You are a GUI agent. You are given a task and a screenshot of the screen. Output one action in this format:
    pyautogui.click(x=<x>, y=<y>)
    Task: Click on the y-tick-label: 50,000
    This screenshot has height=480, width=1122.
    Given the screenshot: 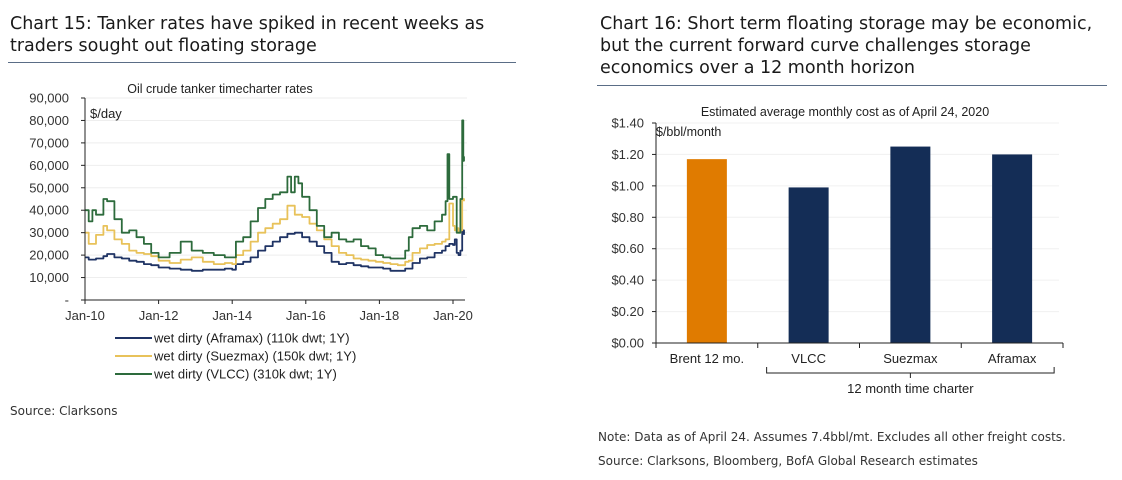 What is the action you would take?
    pyautogui.click(x=49, y=187)
    